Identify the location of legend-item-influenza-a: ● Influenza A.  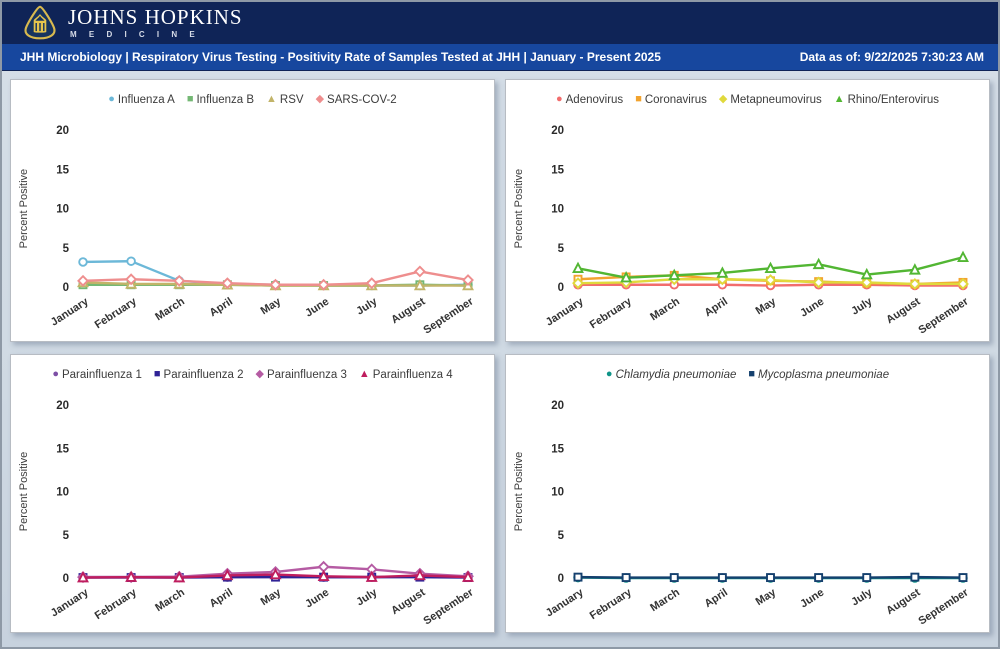
(141, 100).